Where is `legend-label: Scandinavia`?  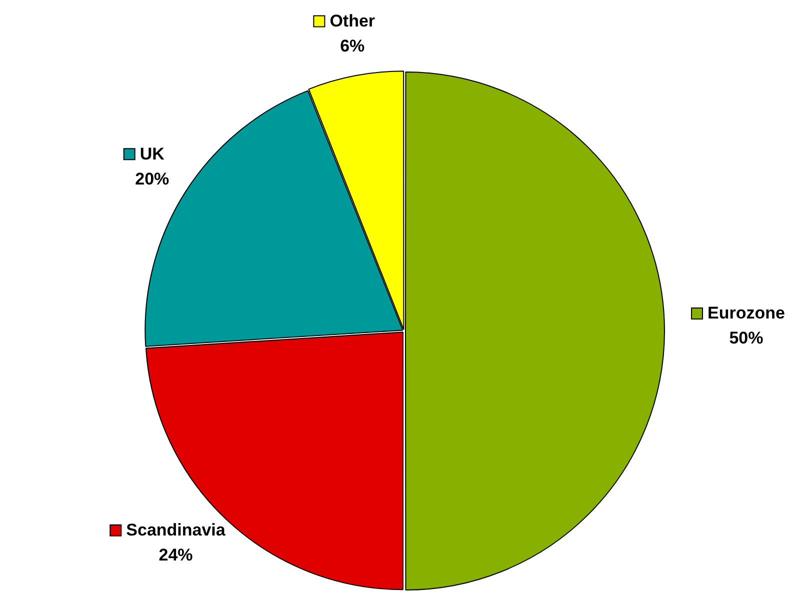 legend-label: Scandinavia is located at coordinates (176, 530).